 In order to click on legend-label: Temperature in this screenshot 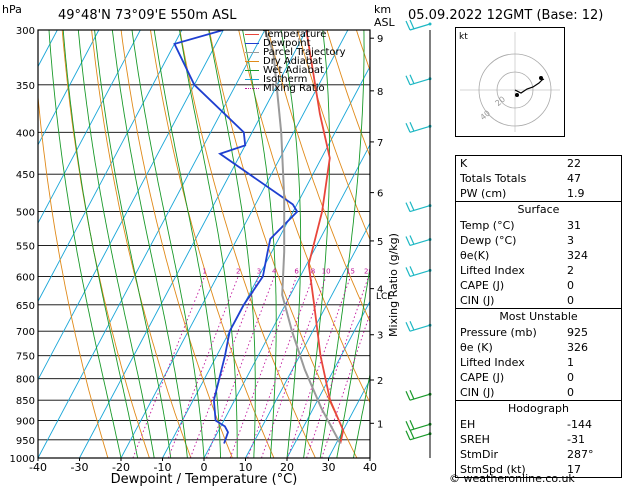, I will do `click(295, 34)`.